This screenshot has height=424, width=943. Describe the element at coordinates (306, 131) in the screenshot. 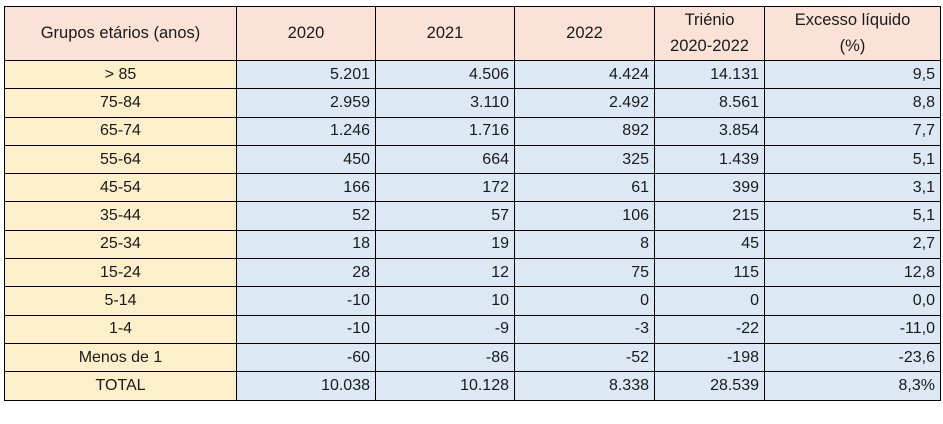

I see `cell-y2020: 1.246` at that location.